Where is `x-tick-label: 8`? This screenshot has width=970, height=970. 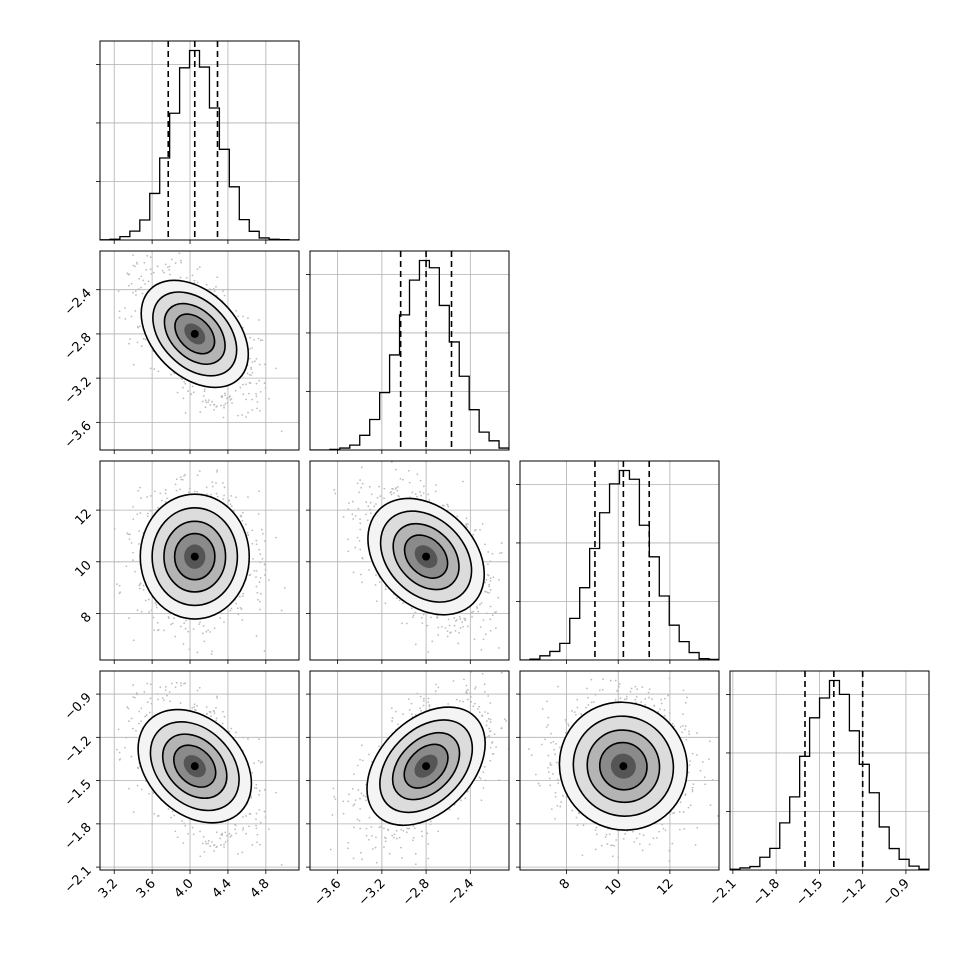
x-tick-label: 8 is located at coordinates (565, 884).